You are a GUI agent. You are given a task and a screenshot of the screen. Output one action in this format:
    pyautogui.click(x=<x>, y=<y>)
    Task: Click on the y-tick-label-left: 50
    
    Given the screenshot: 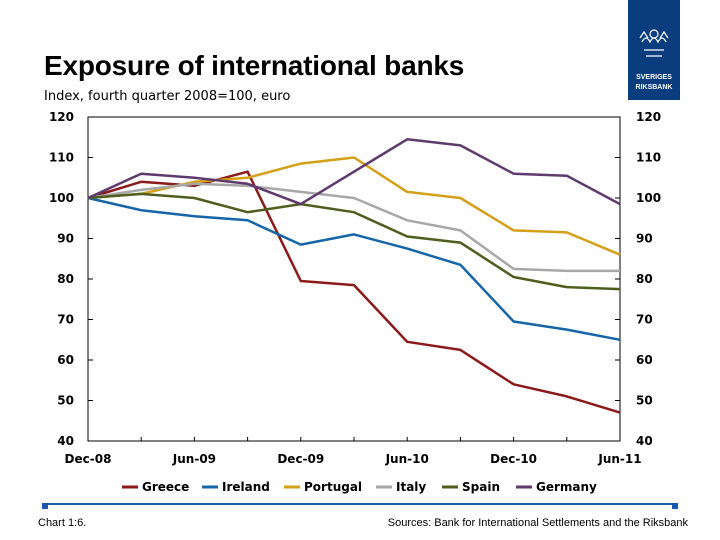 What is the action you would take?
    pyautogui.click(x=65, y=401)
    